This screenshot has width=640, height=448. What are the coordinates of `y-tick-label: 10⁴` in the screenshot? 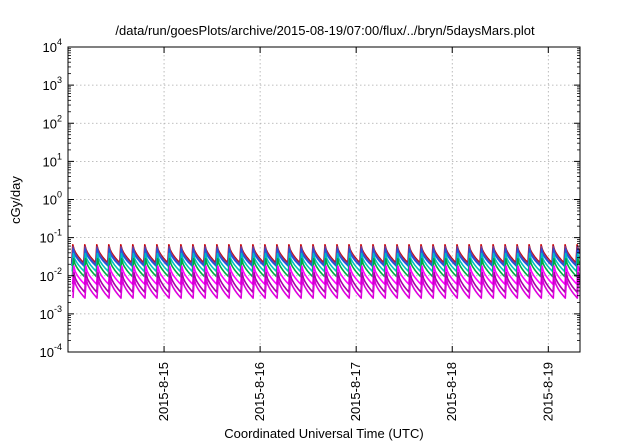 It's located at (52, 46).